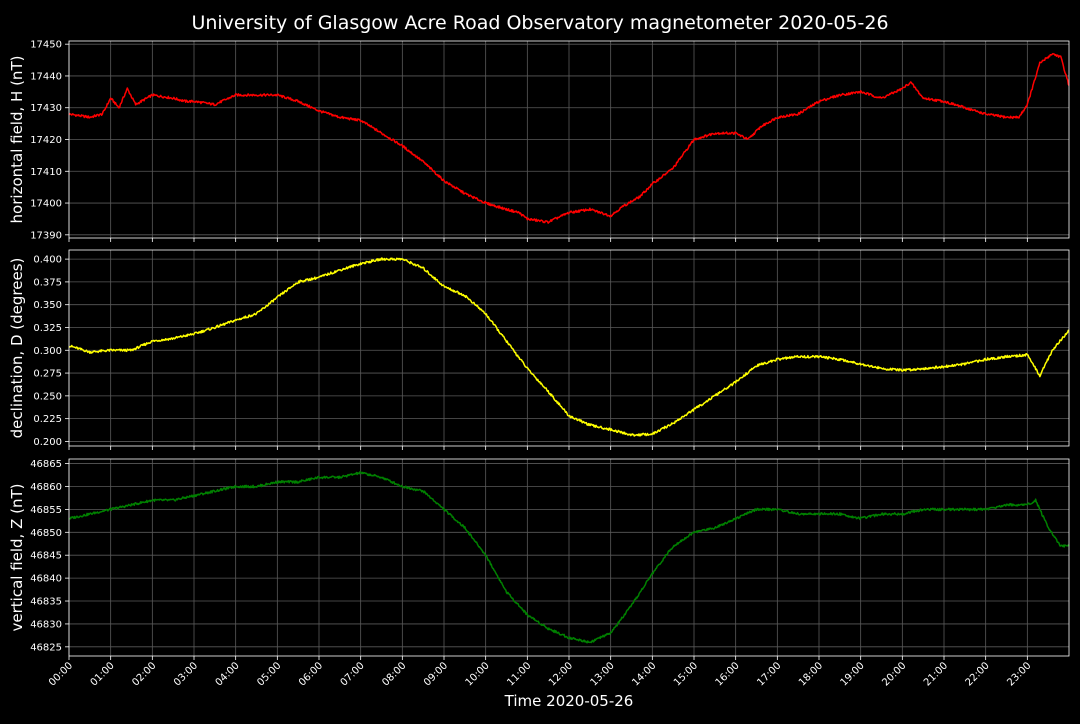 This screenshot has width=1080, height=724. What do you see at coordinates (46, 624) in the screenshot?
I see `y-tick-label: 46830` at bounding box center [46, 624].